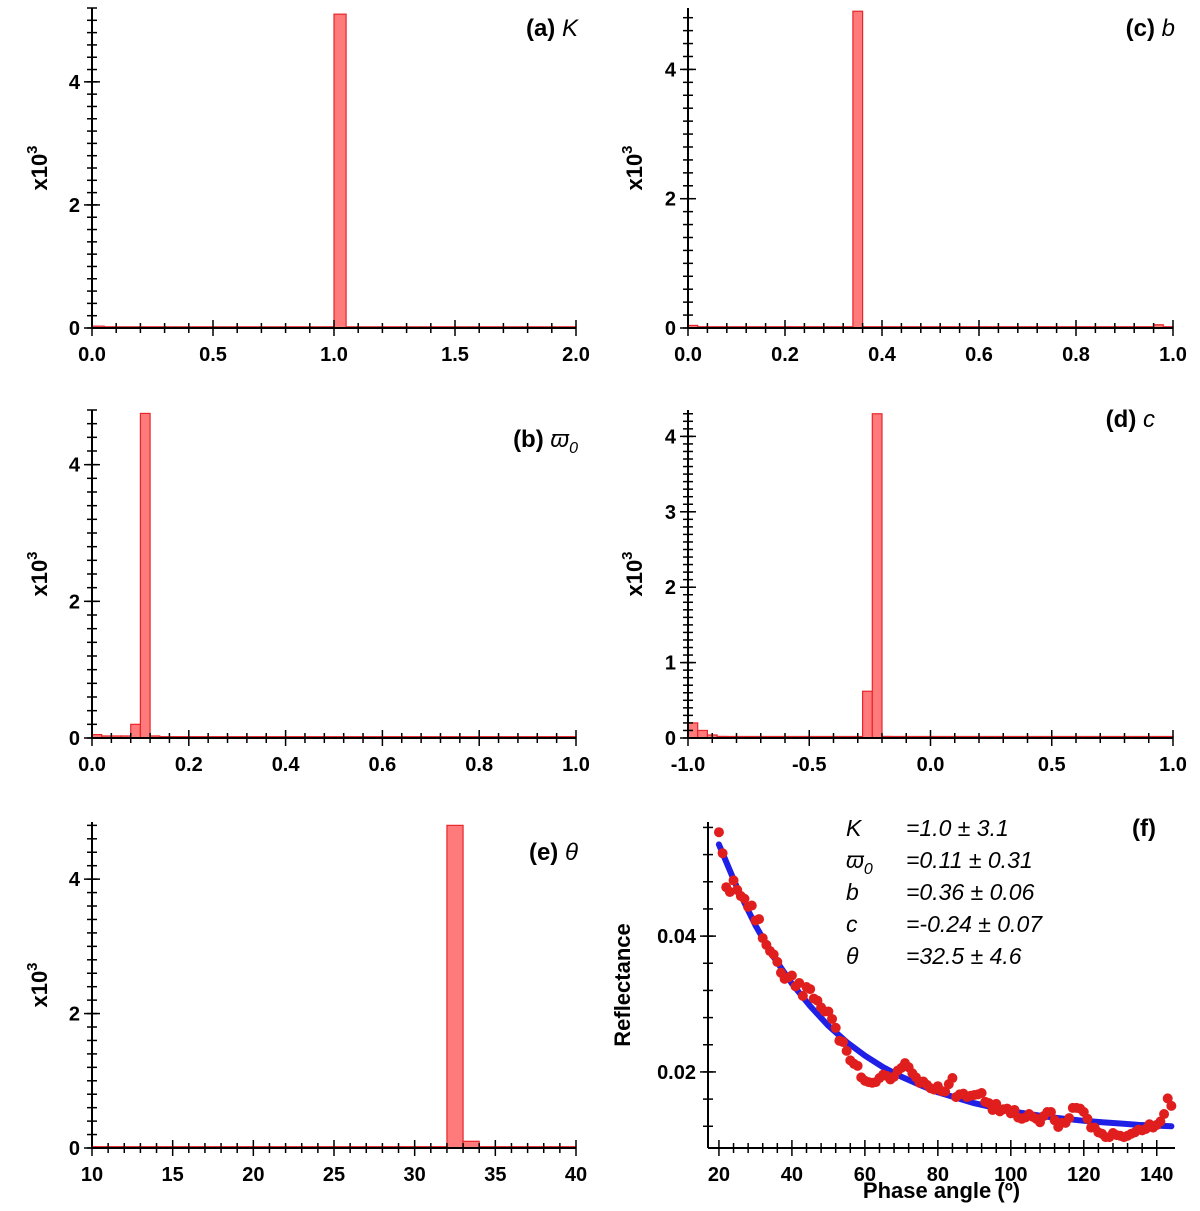  Describe the element at coordinates (173, 1175) in the screenshot. I see `x-tick-label: 15` at that location.